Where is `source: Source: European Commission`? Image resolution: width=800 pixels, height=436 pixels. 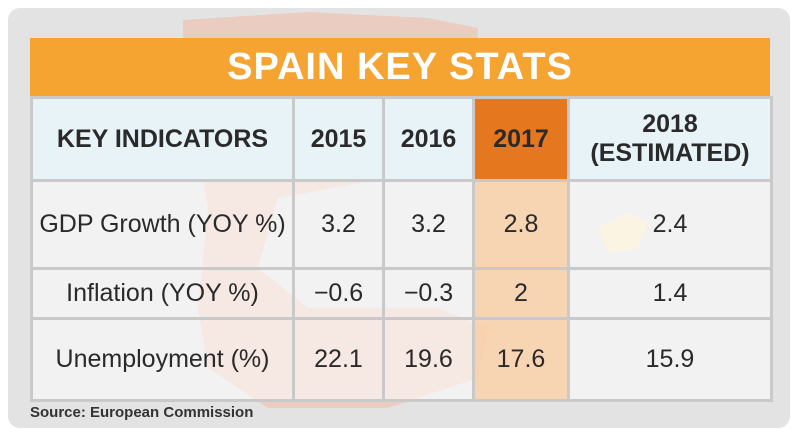
source: Source: European Commission is located at coordinates (142, 412).